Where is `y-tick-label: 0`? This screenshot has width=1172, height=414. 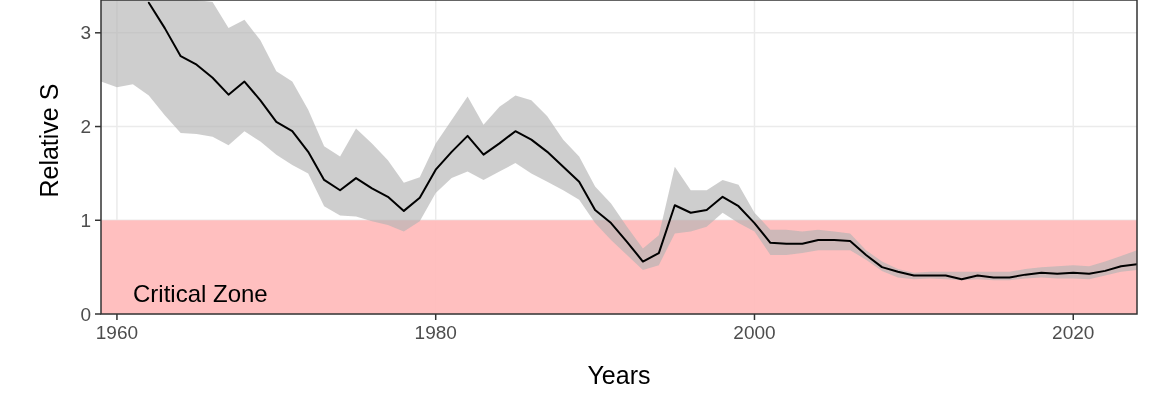 y-tick-label: 0 is located at coordinates (85, 314).